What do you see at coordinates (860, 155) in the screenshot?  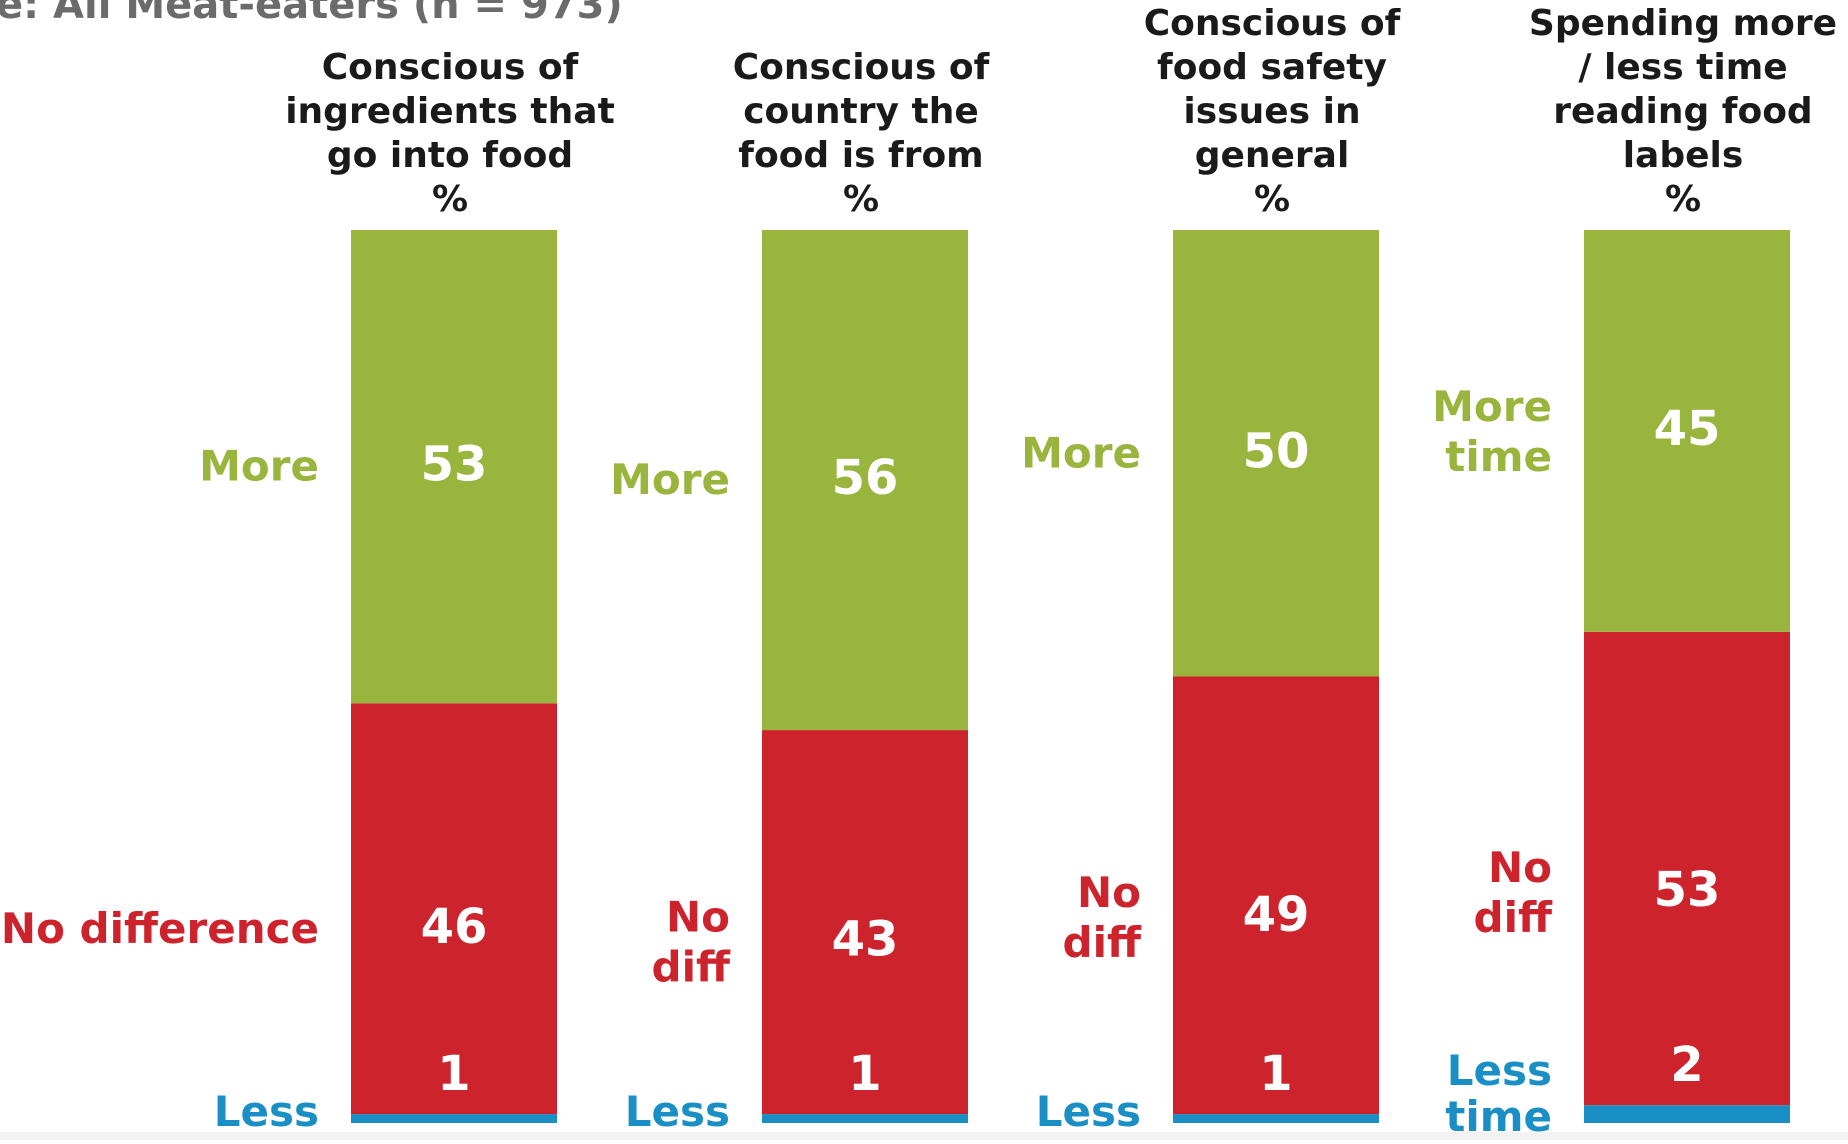 I see `column-heading-line: food is from` at bounding box center [860, 155].